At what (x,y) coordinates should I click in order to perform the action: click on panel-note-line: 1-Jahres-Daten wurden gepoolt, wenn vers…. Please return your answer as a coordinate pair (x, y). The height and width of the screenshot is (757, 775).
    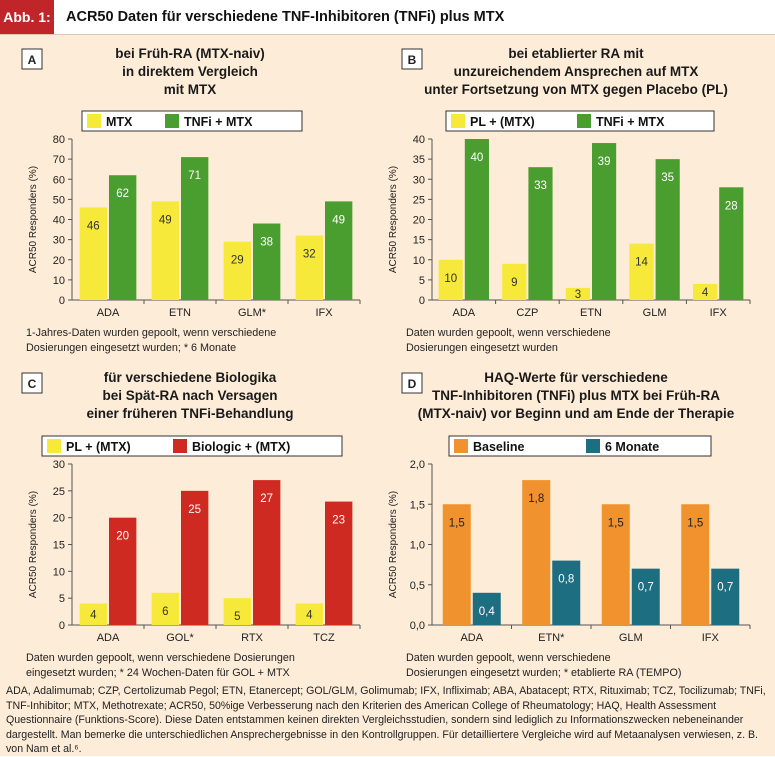
    Looking at the image, I should click on (151, 333).